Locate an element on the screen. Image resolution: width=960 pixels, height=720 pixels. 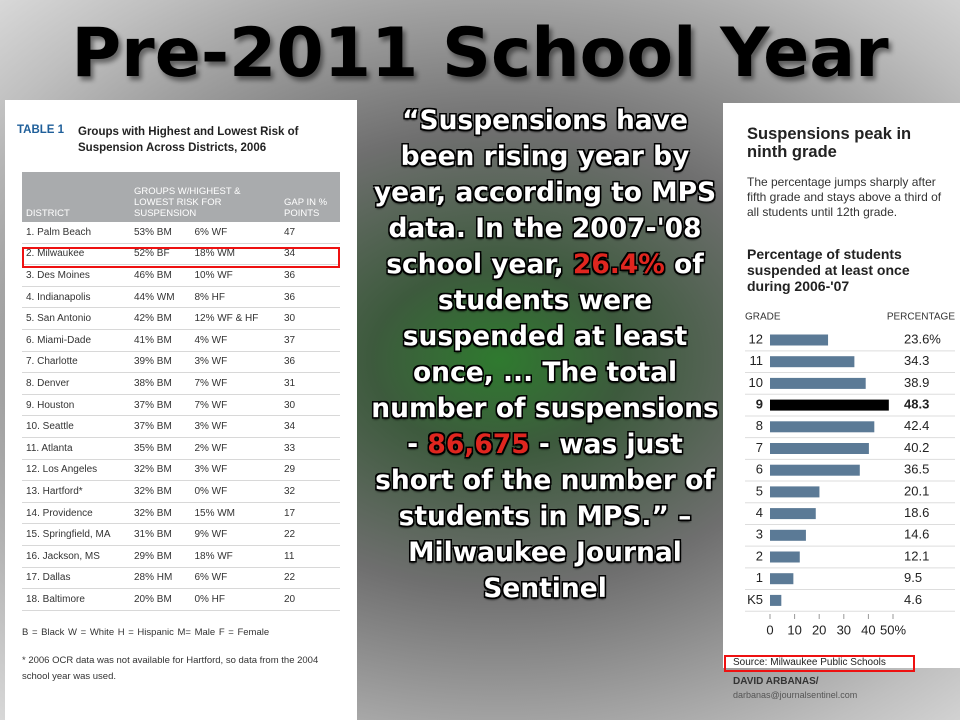
x-tick-label: 0 is located at coordinates (769, 629).